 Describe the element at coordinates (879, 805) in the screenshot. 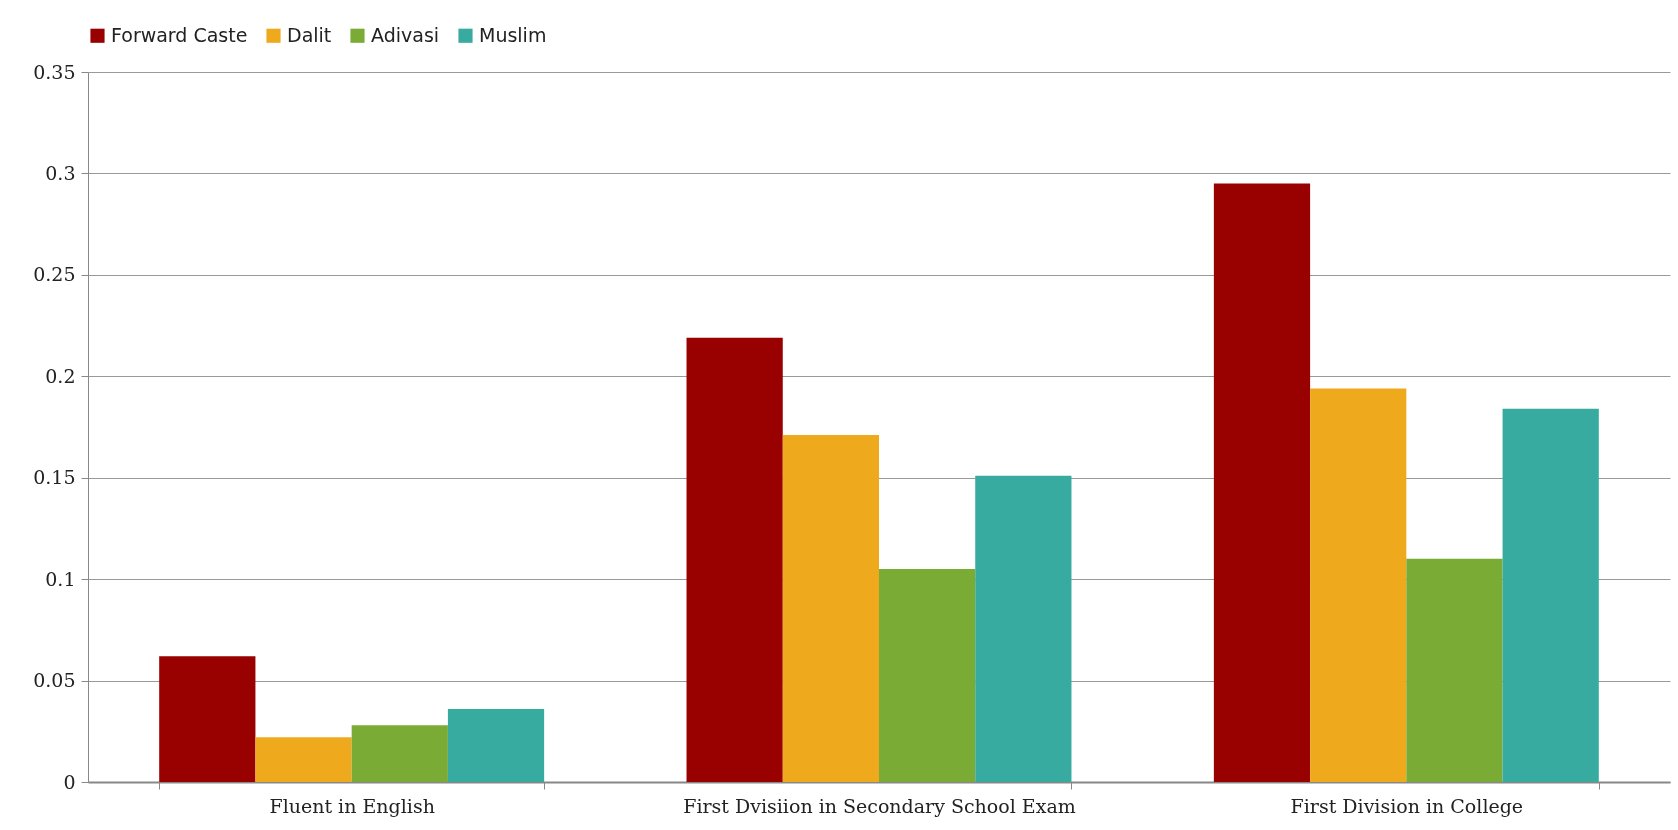

I see `x-tick-label: First Dvisiion in Secondary School Exam` at that location.